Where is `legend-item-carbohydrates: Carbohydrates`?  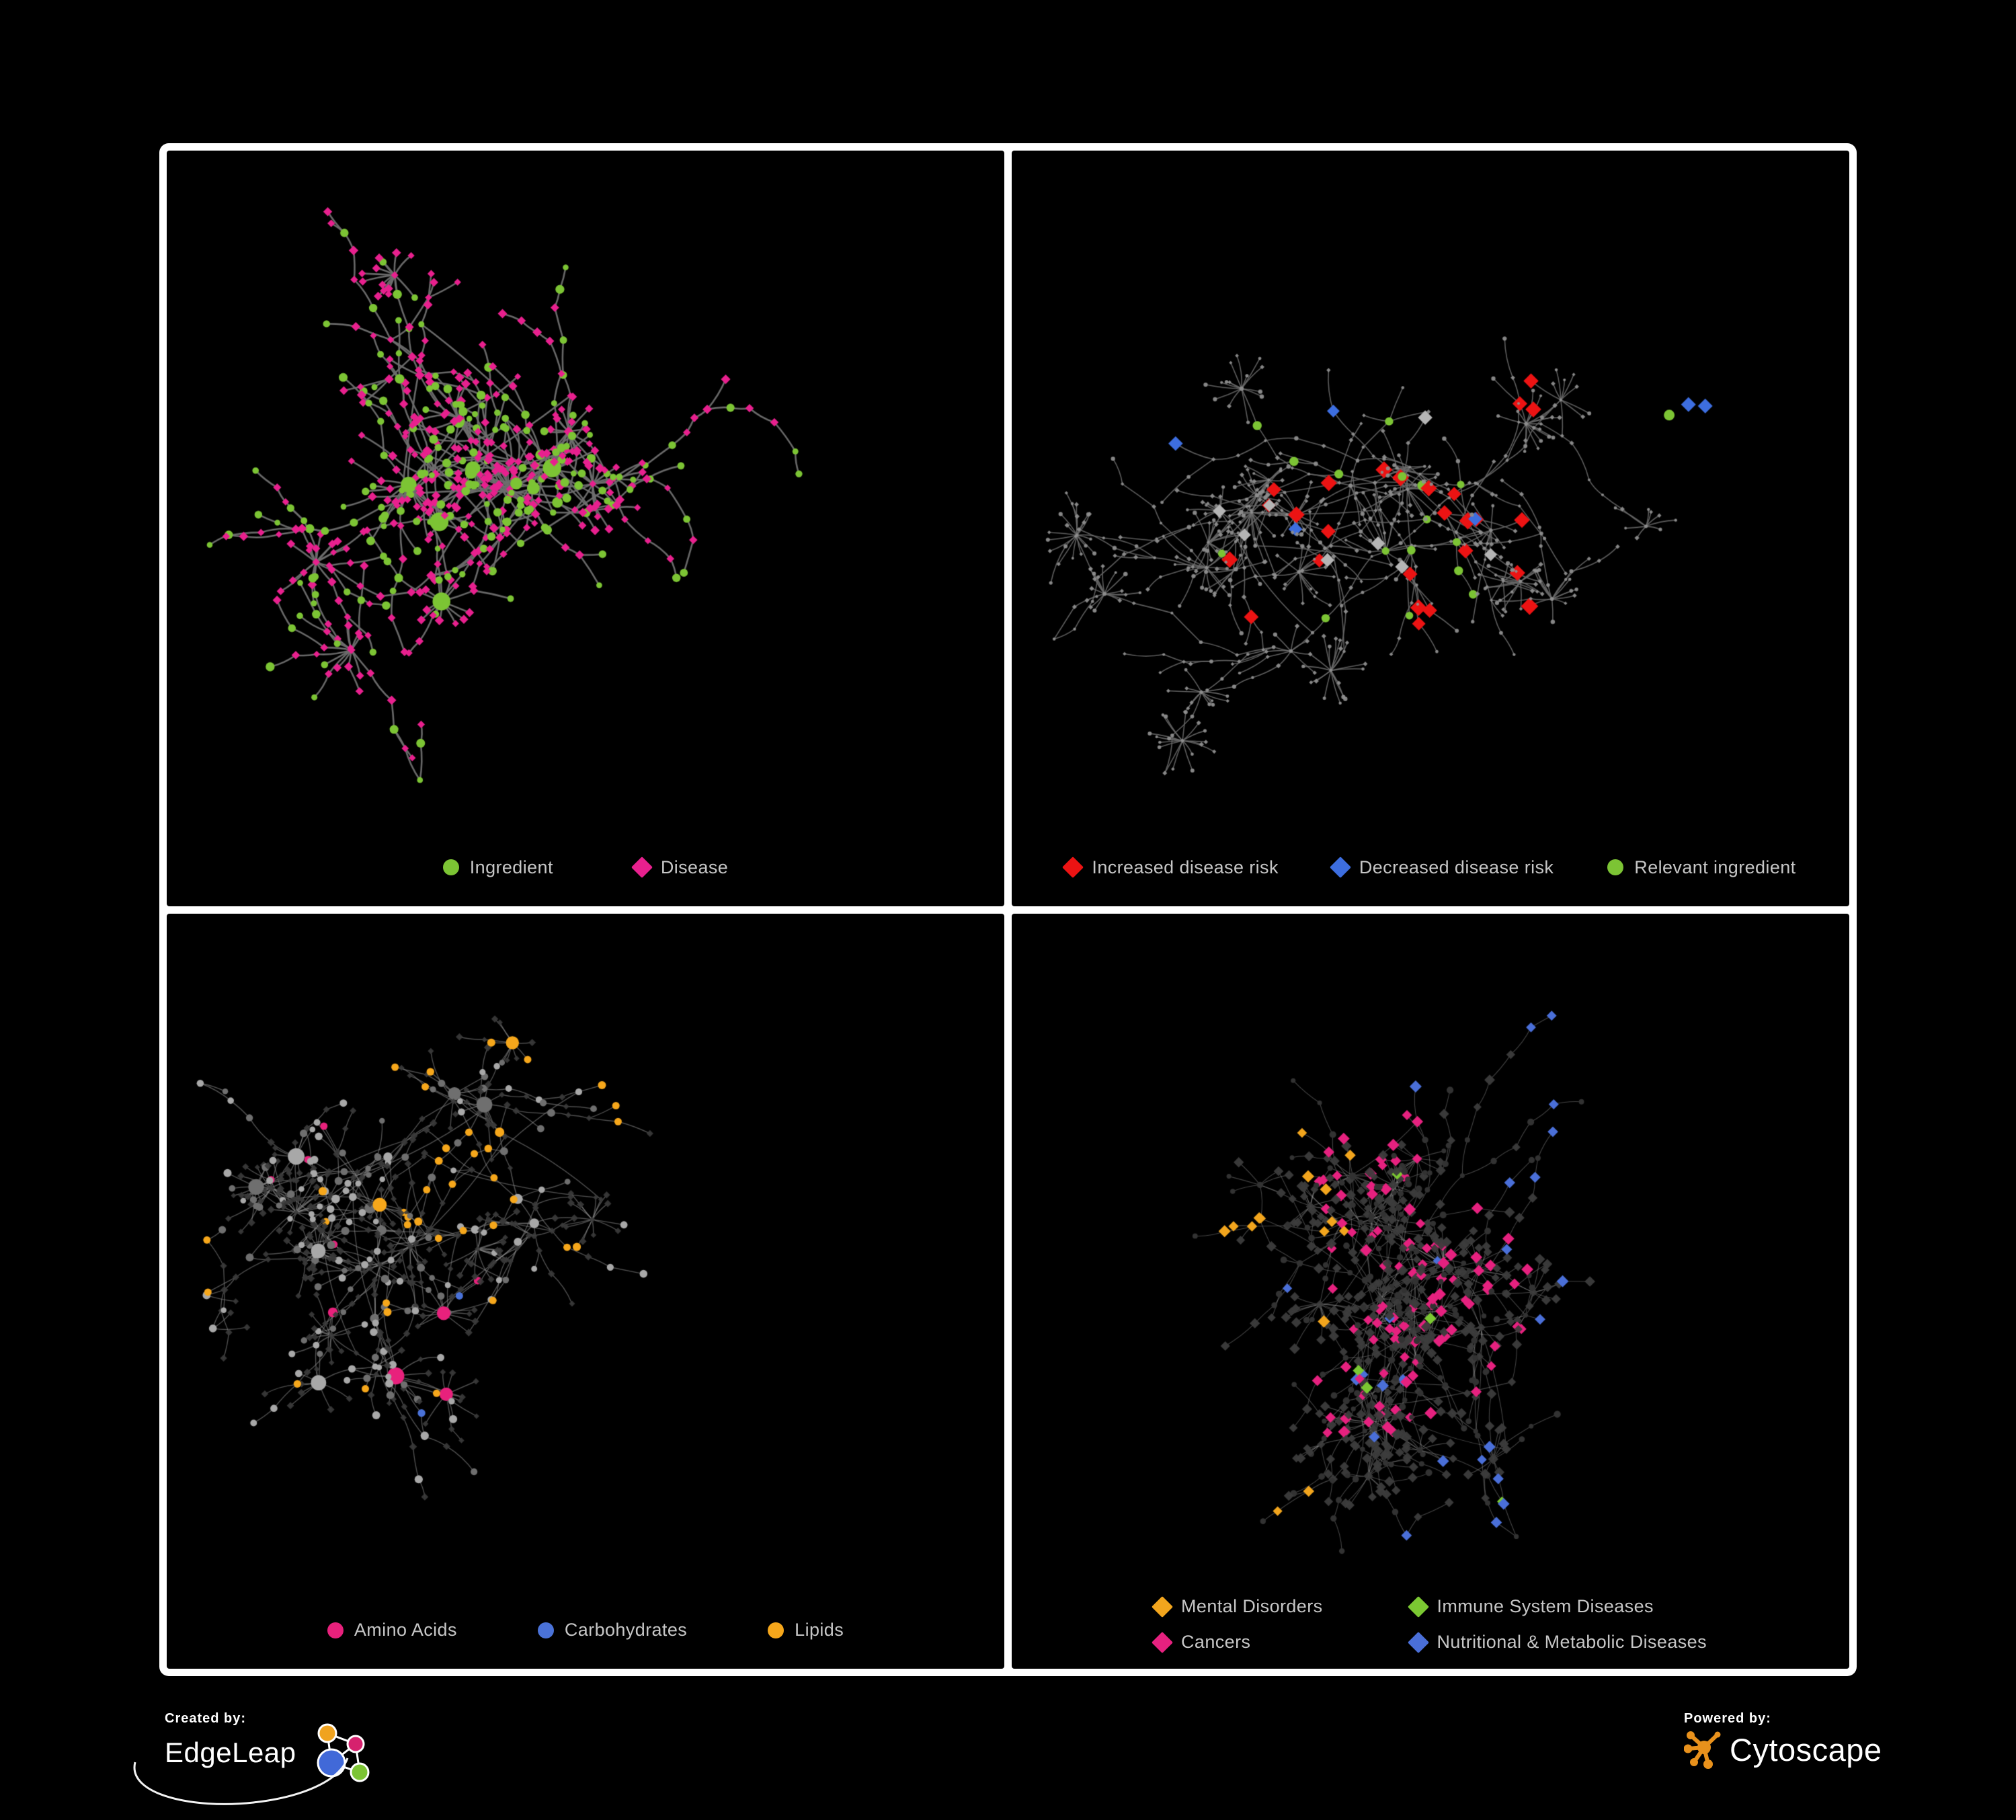 legend-item-carbohydrates: Carbohydrates is located at coordinates (612, 1630).